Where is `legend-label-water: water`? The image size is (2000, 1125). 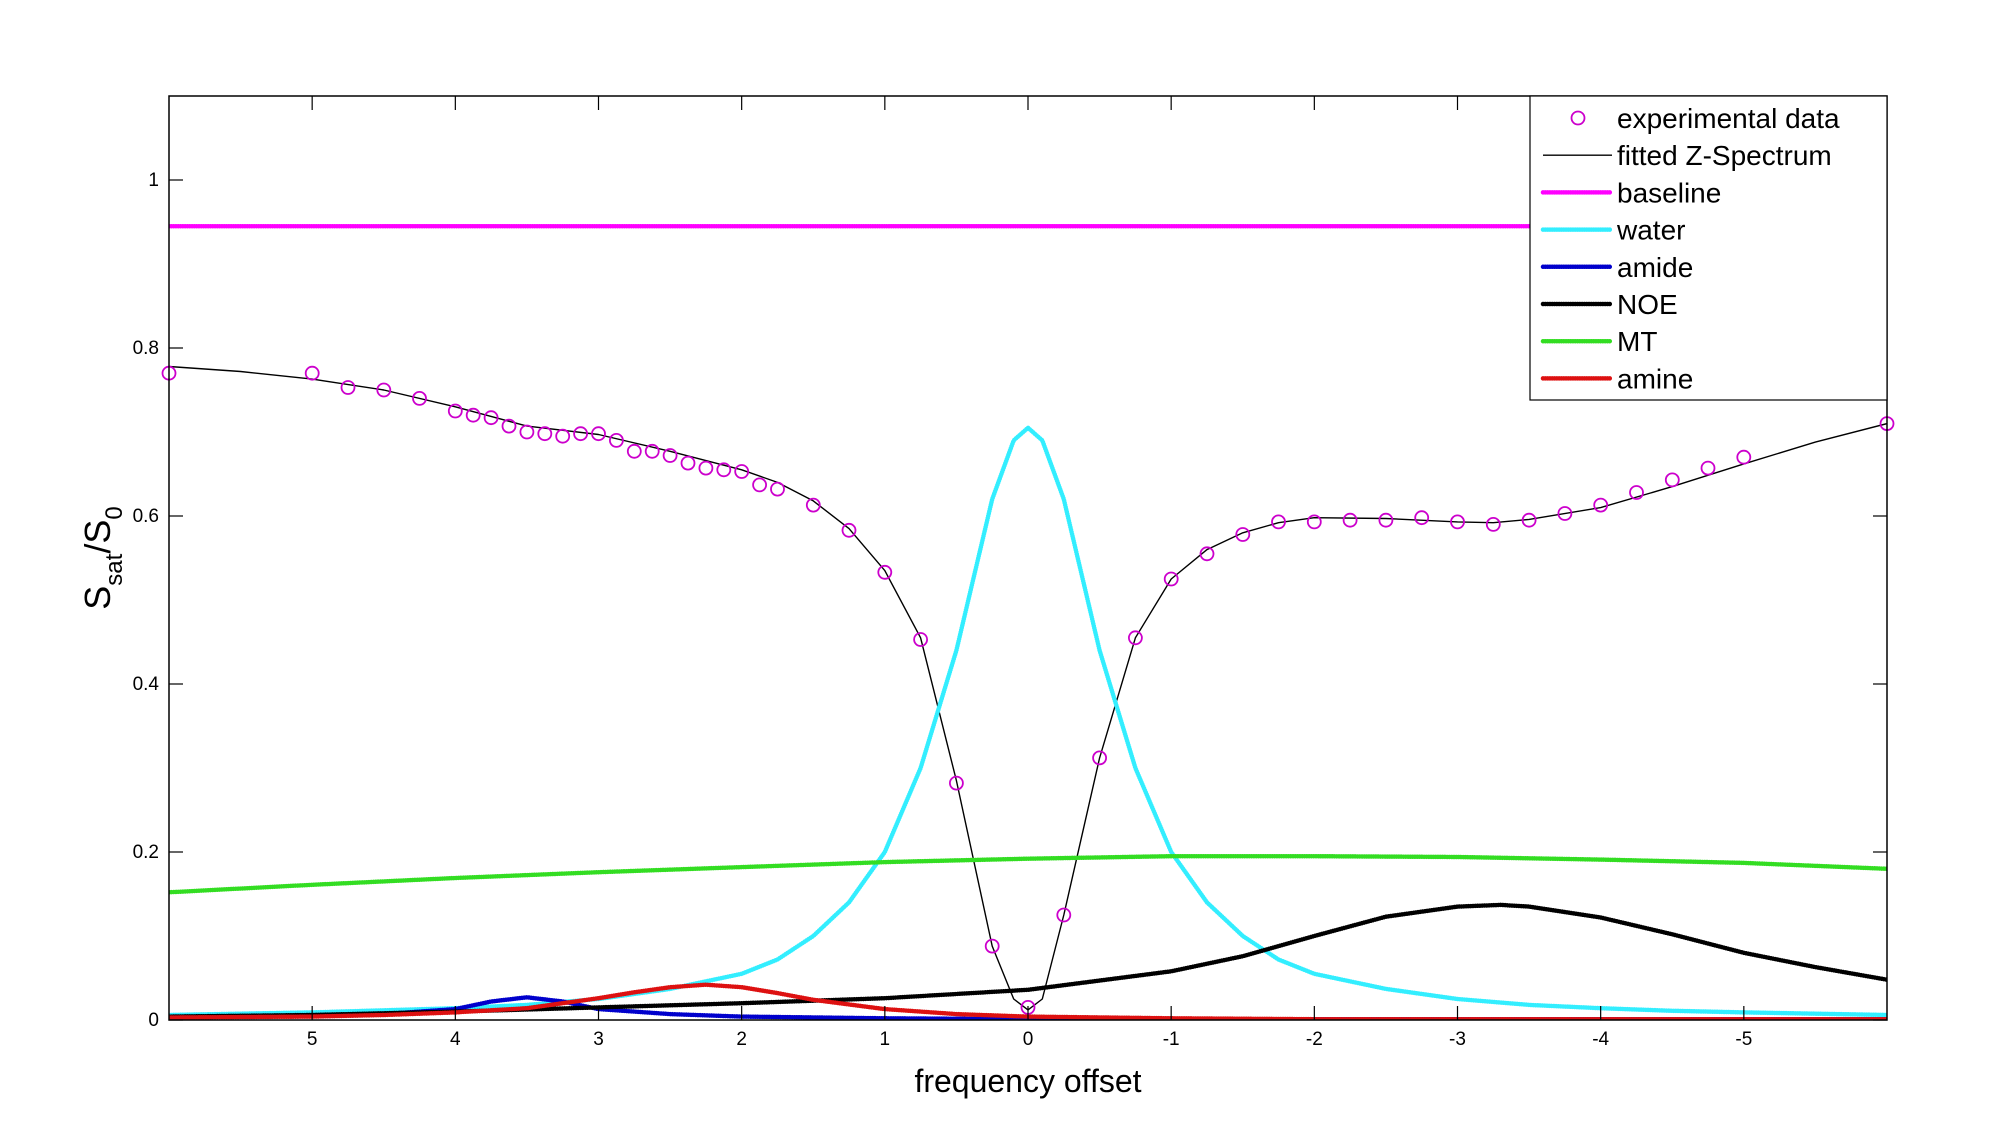 legend-label-water: water is located at coordinates (1650, 230).